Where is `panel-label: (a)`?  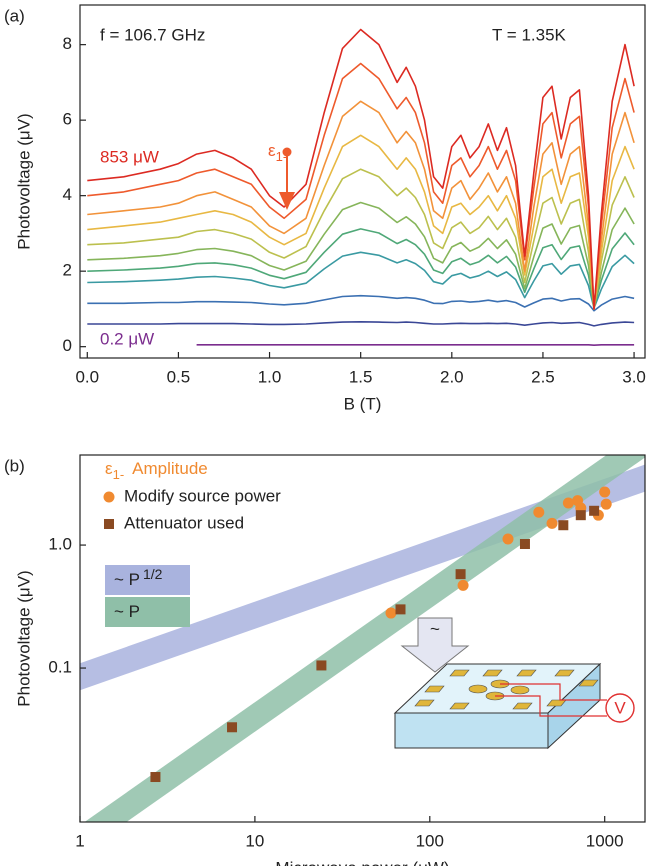
panel-label: (a) is located at coordinates (14, 15).